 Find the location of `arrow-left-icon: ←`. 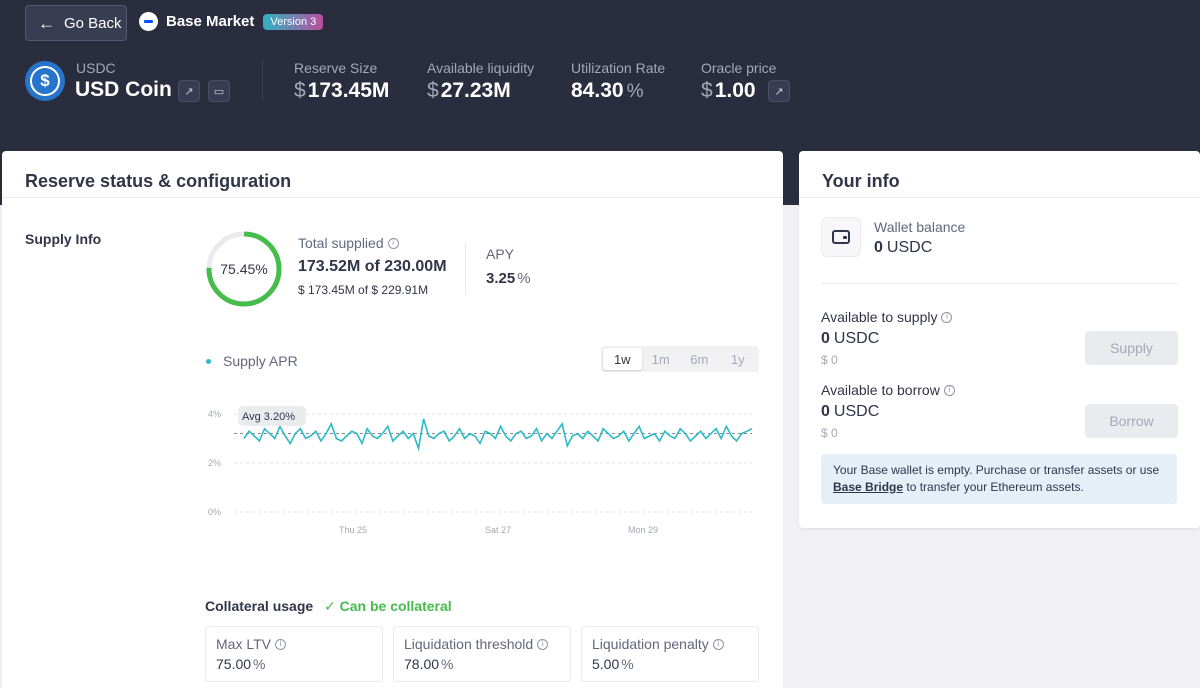

arrow-left-icon: ← is located at coordinates (46, 23).